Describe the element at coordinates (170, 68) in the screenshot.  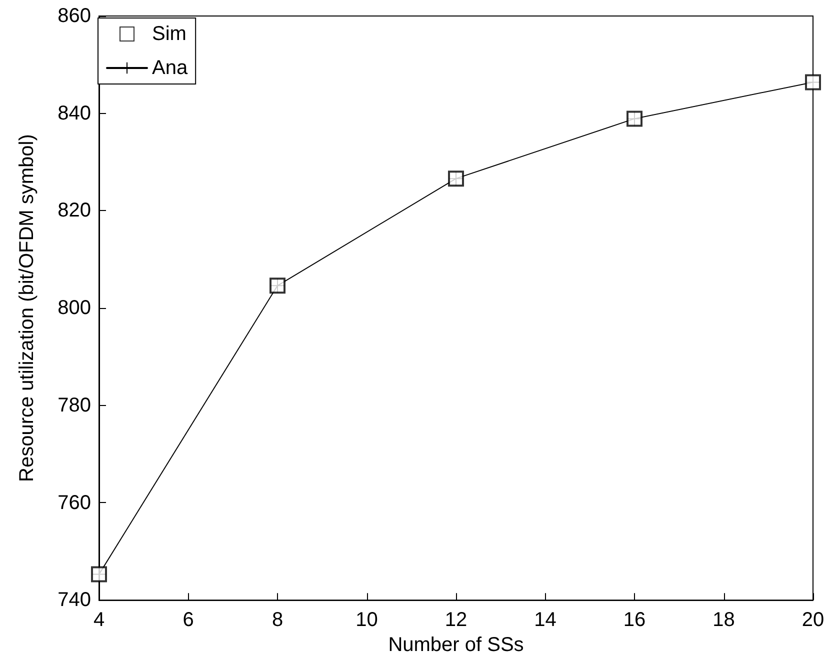
I see `legend-label: Ana` at that location.